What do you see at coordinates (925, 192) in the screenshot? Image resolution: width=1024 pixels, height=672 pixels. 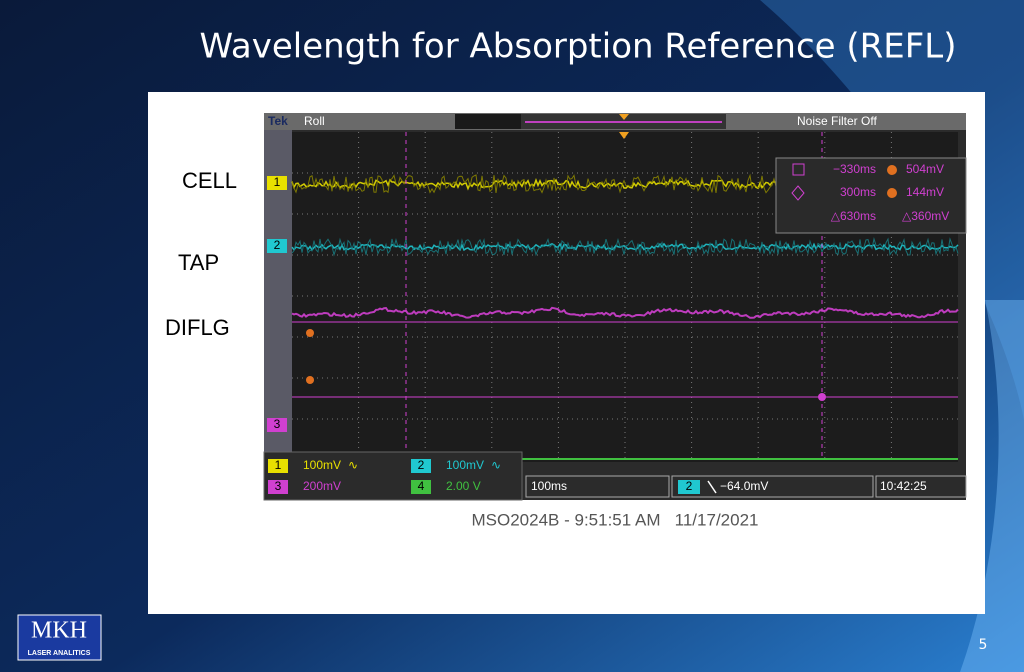 I see `cursor-value: 144mV` at bounding box center [925, 192].